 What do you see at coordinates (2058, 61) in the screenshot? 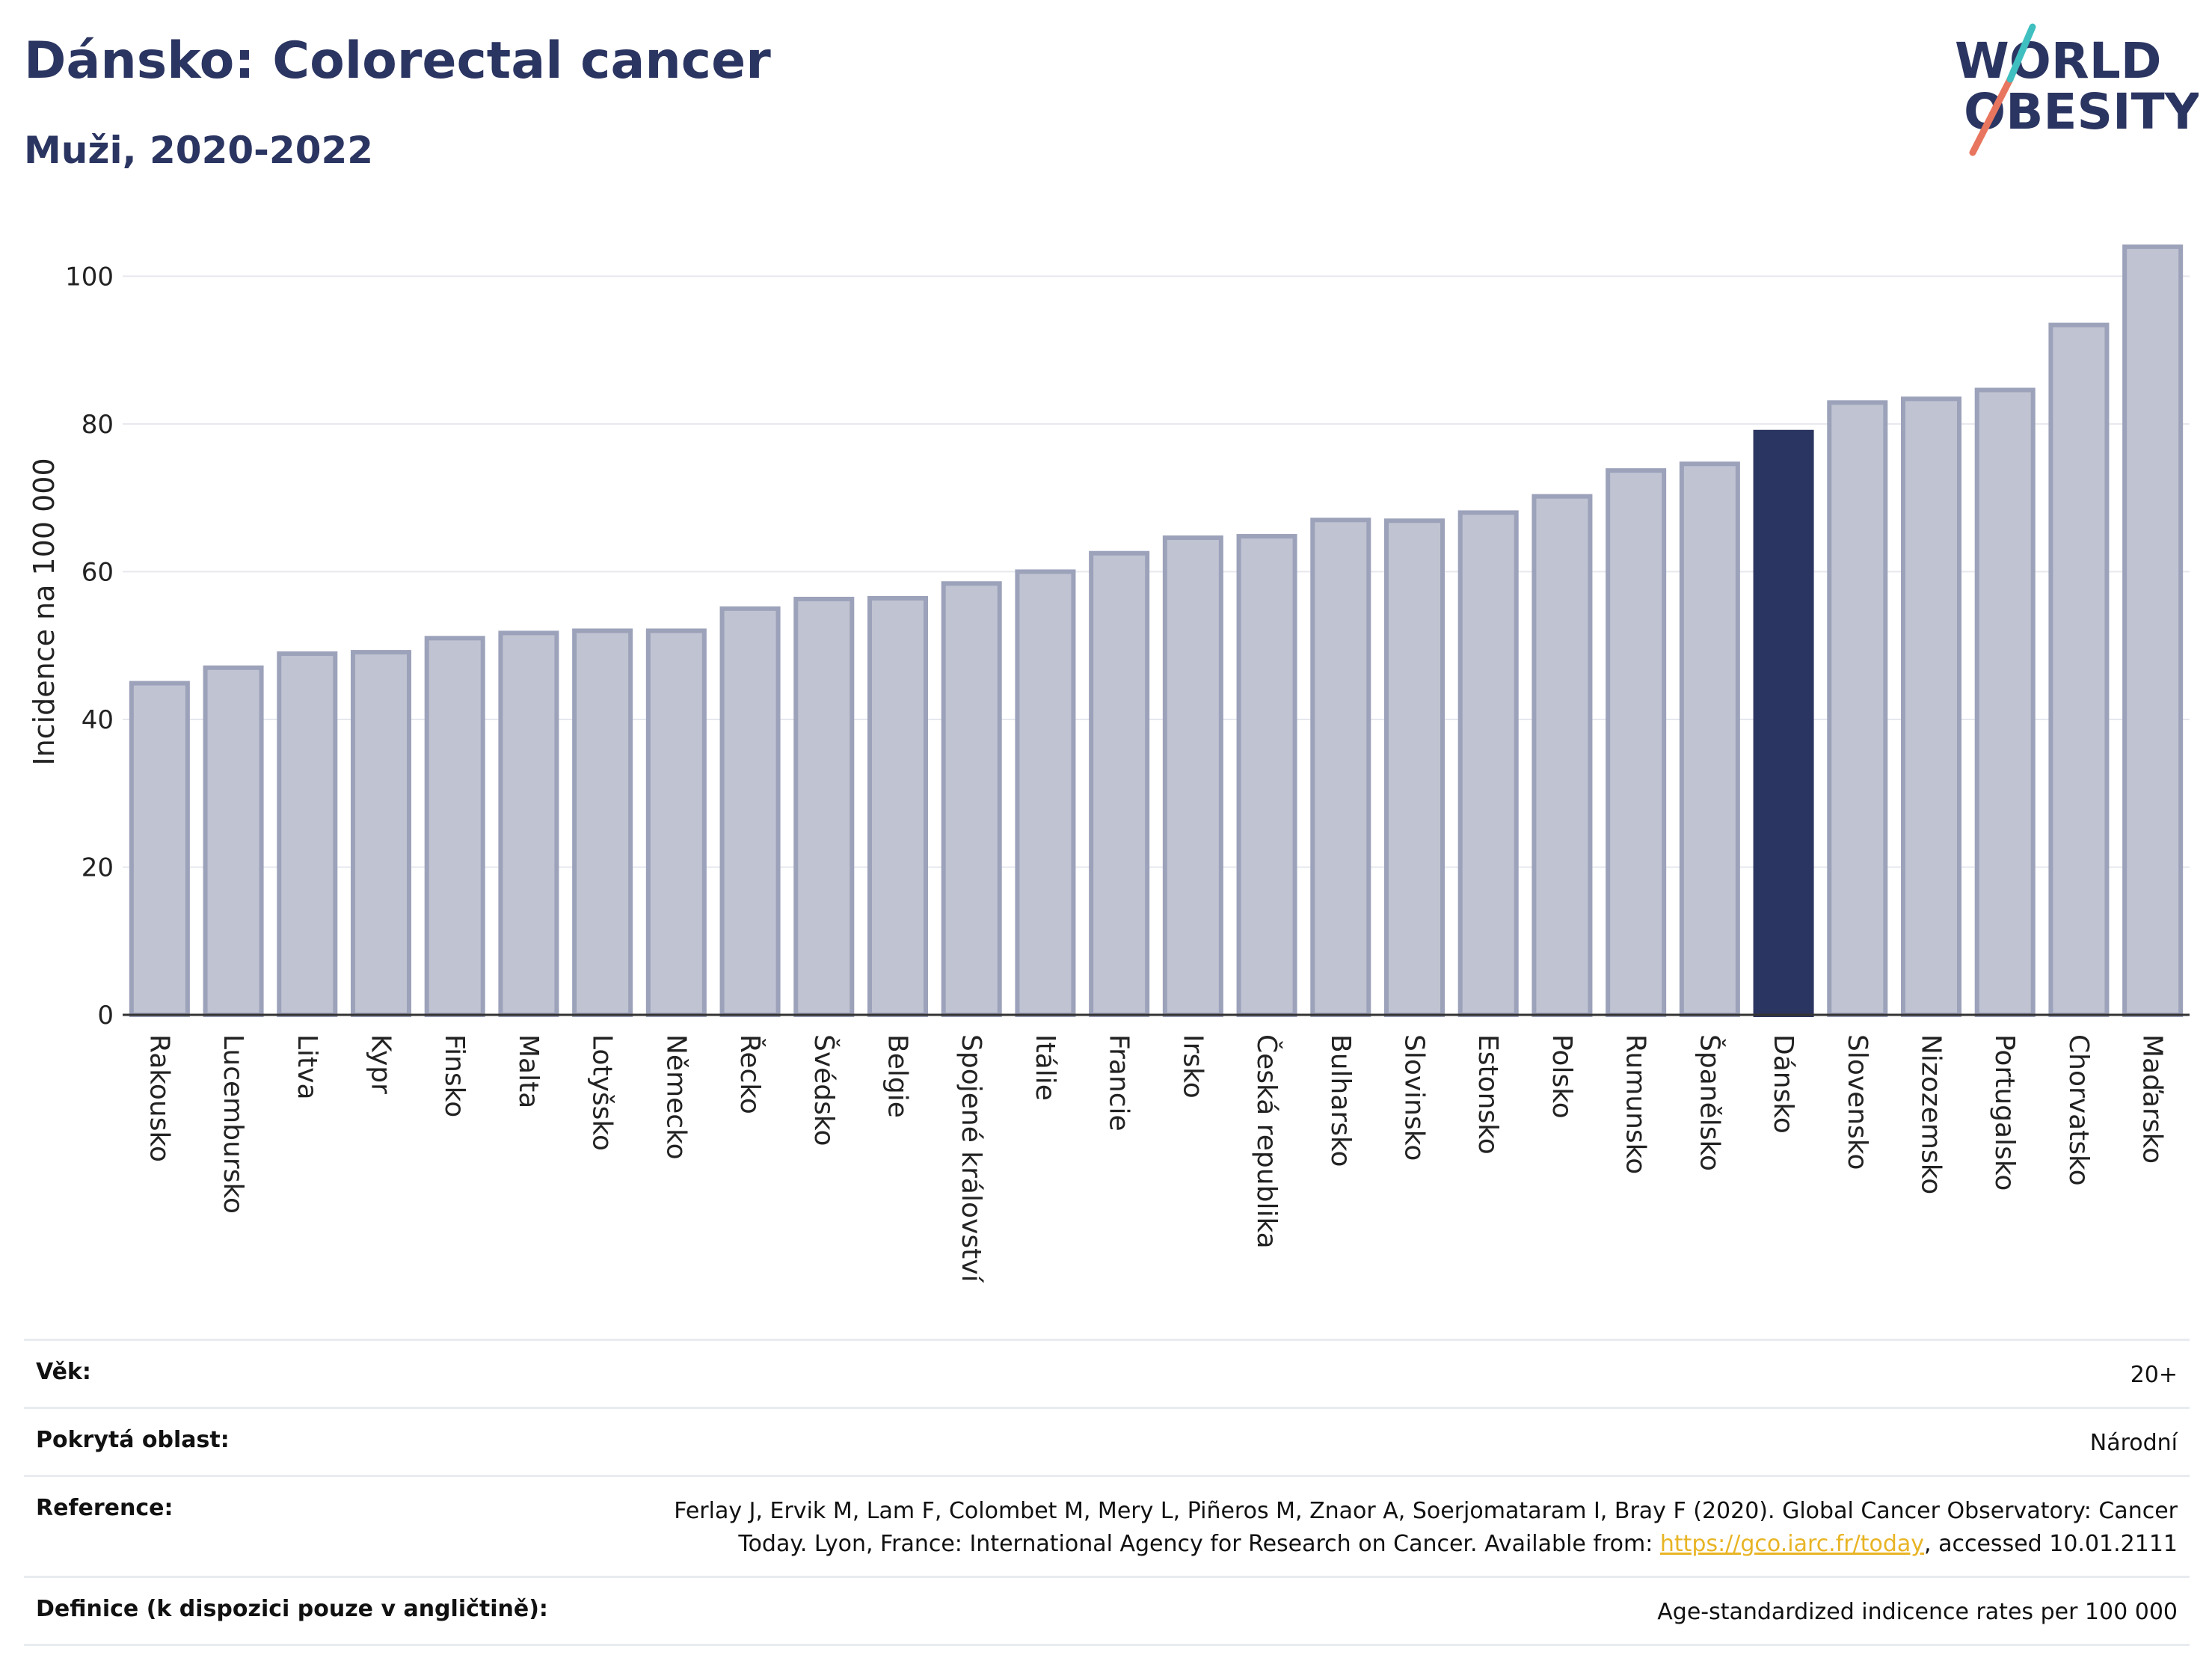
I see `logo-line1: WORLD` at bounding box center [2058, 61].